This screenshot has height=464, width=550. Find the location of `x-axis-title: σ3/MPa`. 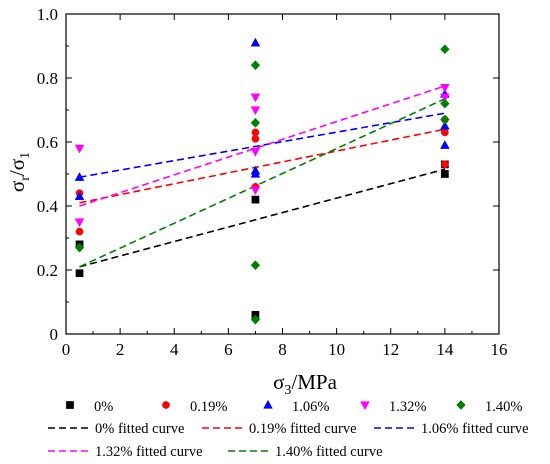

x-axis-title: σ3/MPa is located at coordinates (305, 384).